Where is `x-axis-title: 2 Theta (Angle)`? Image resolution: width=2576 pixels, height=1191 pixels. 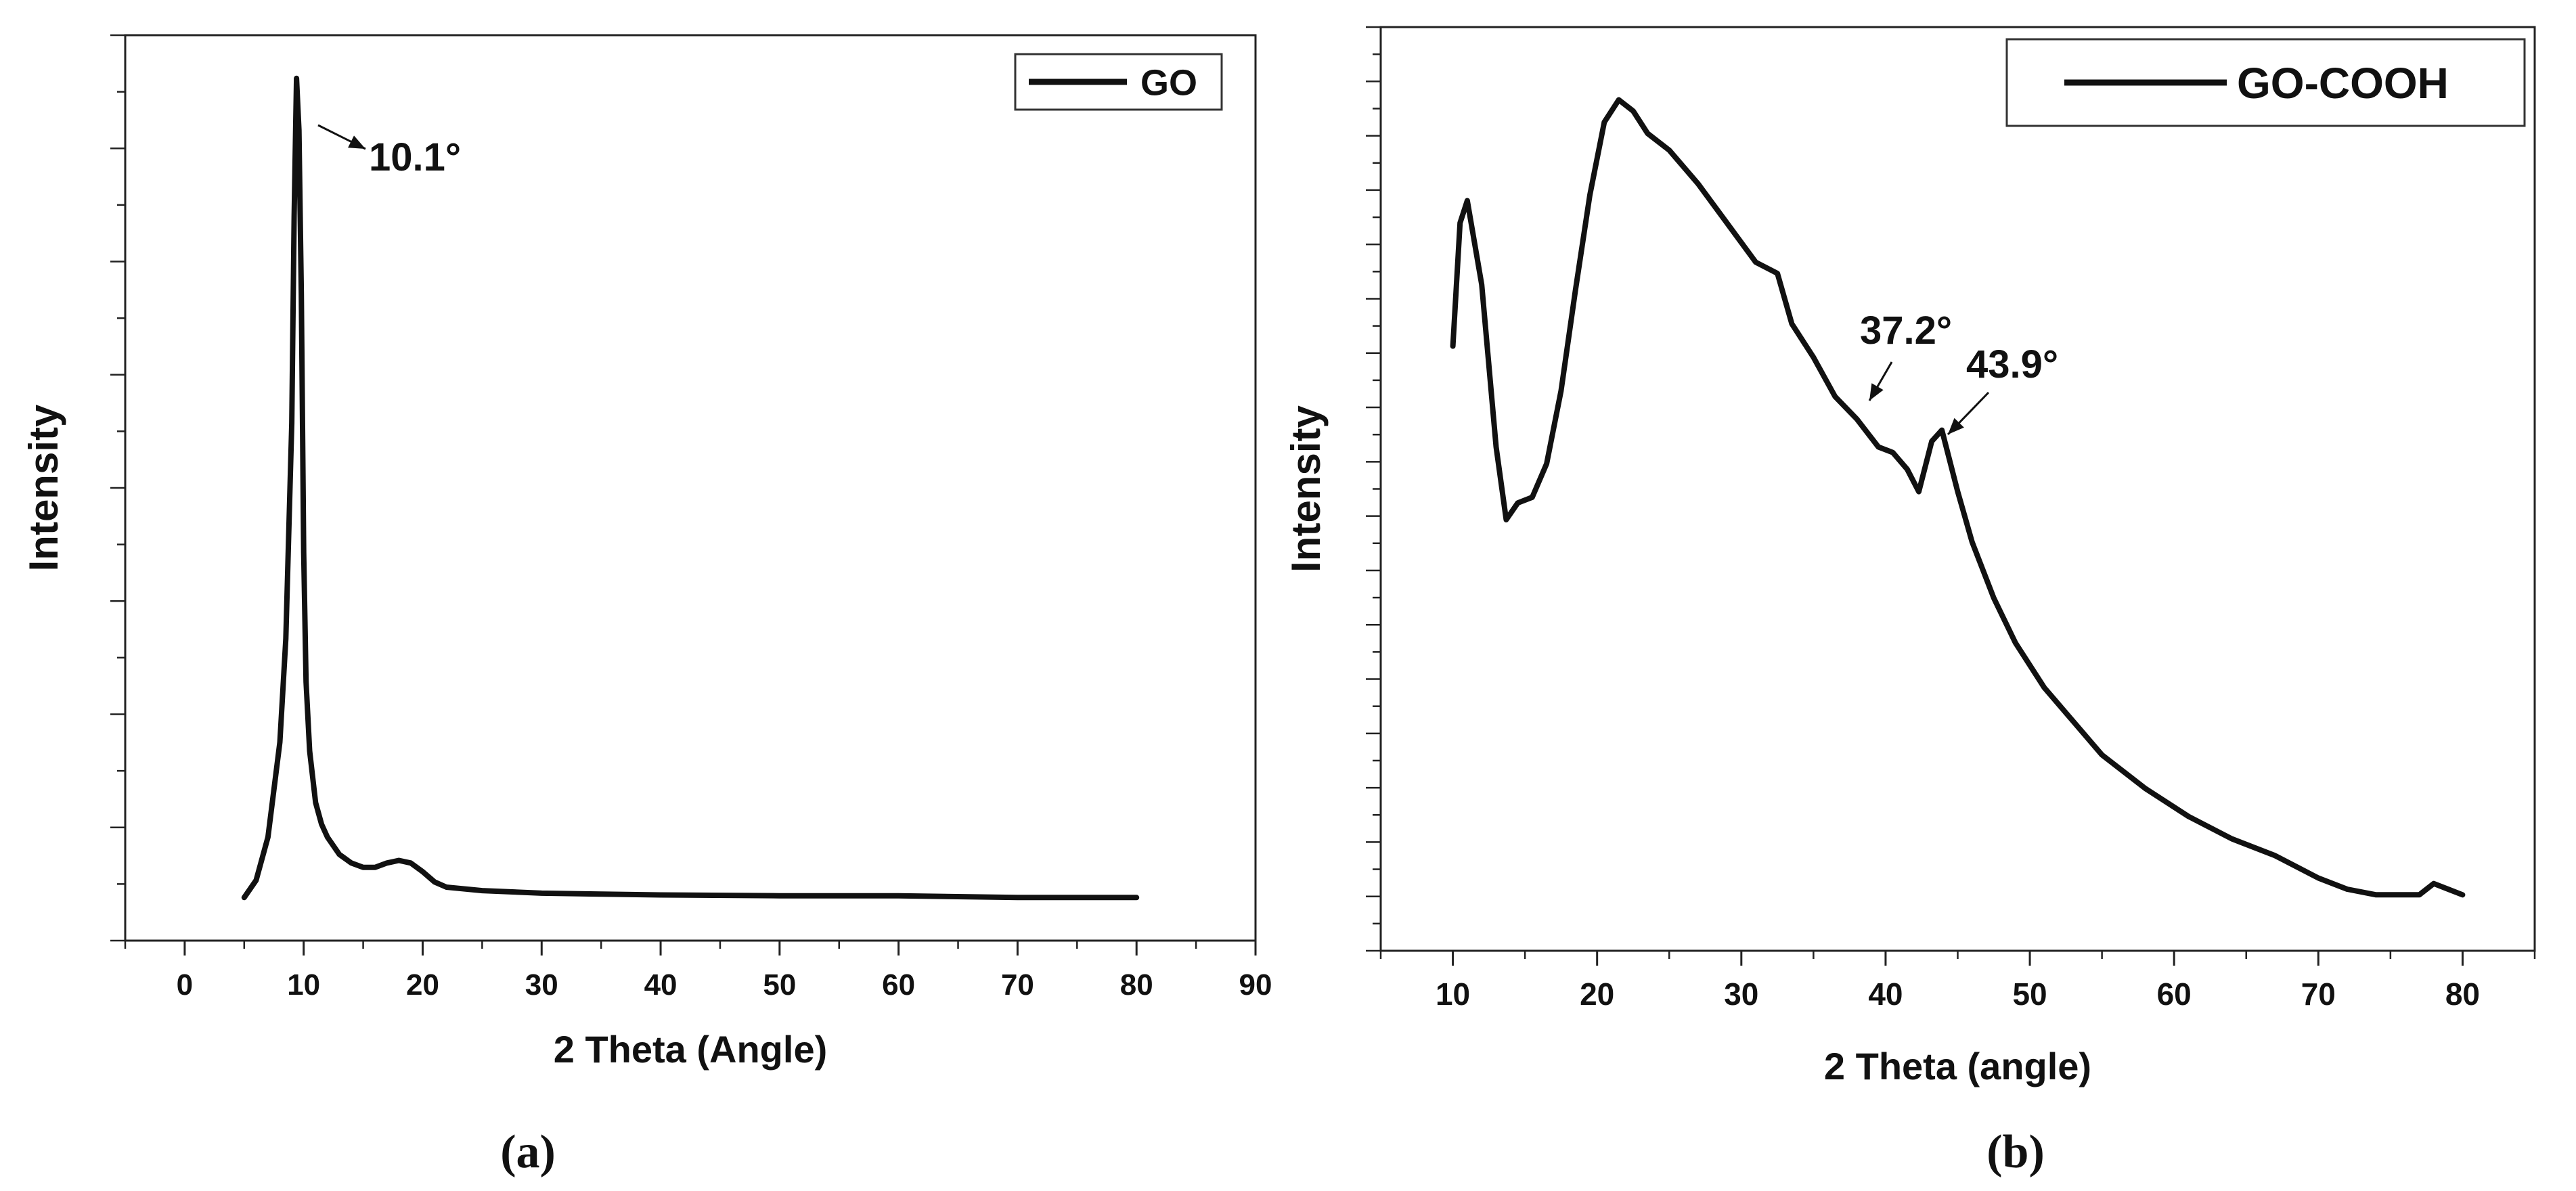 x-axis-title: 2 Theta (Angle) is located at coordinates (690, 1049).